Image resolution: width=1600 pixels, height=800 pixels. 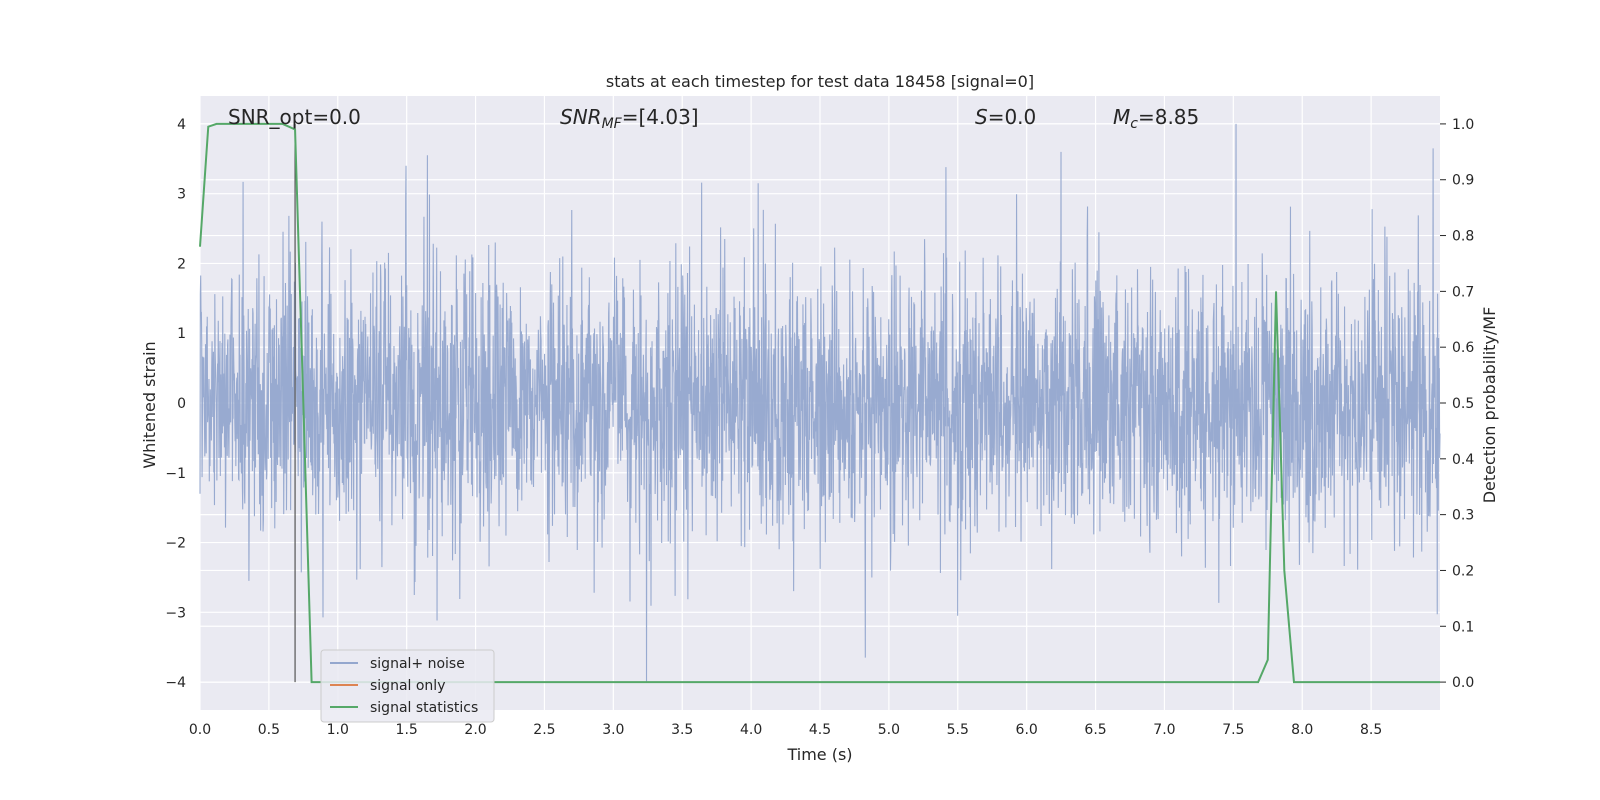 I want to click on y-tick-label-left: 0, so click(x=181, y=404).